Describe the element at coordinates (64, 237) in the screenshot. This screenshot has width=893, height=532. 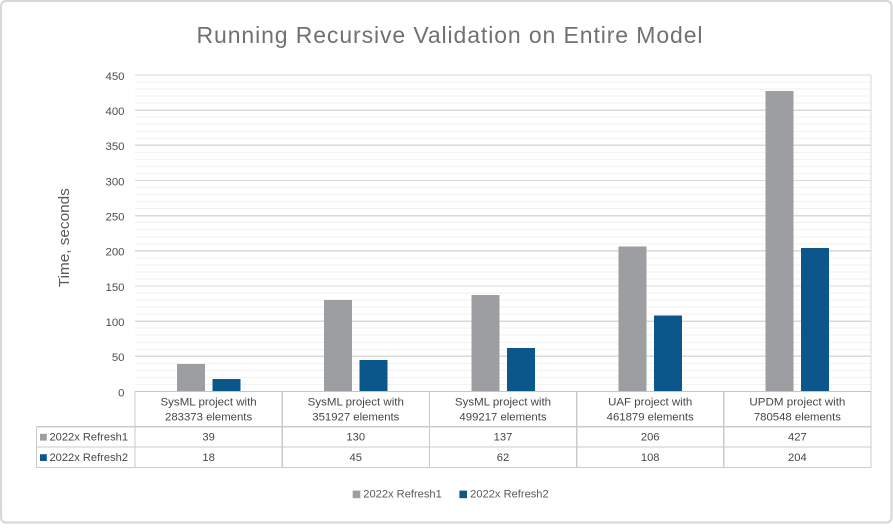
I see `svg-text: Time, seconds` at that location.